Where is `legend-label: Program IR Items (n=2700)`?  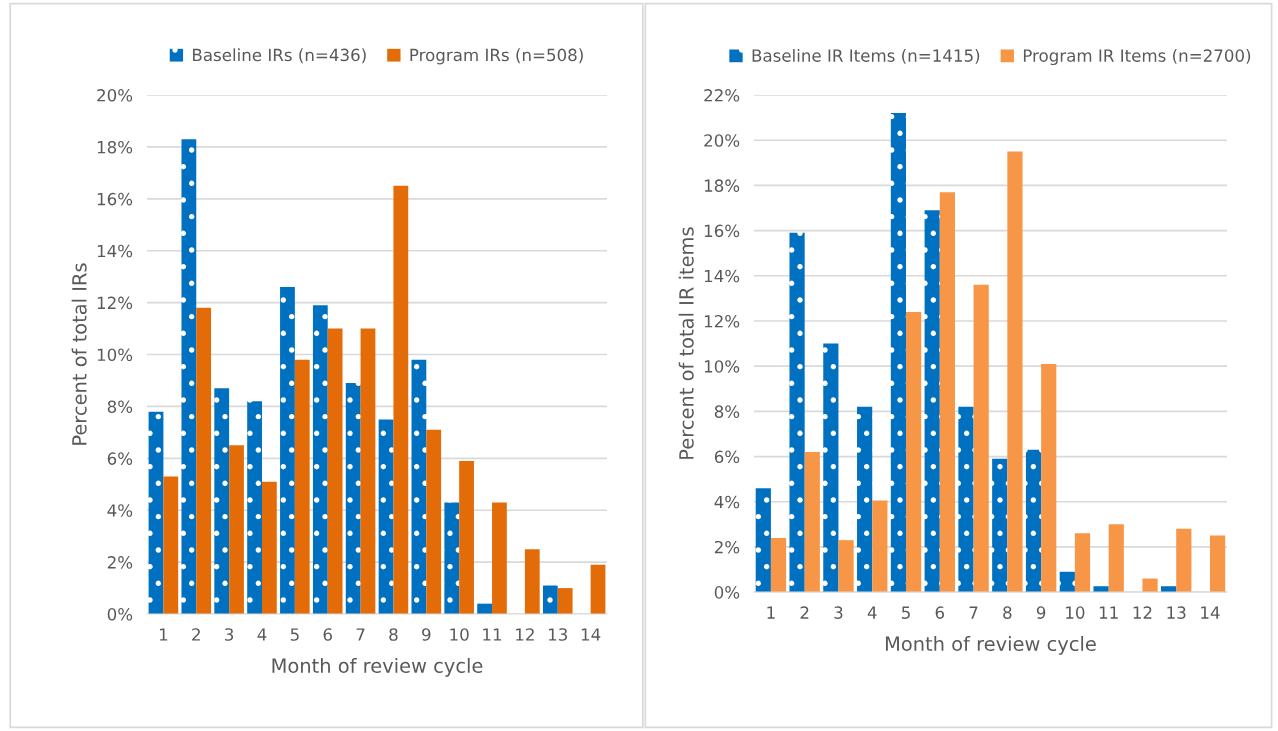
legend-label: Program IR Items (n=2700) is located at coordinates (1137, 57).